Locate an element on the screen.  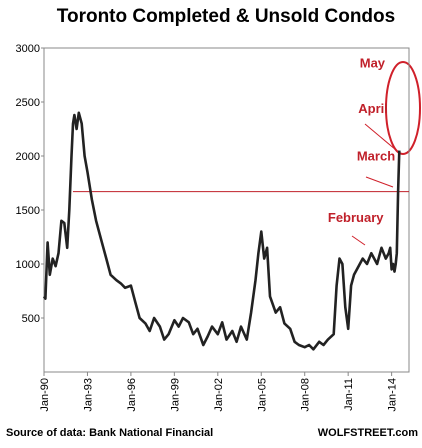
chart-title: Toronto Completed & Unsold Condos is located at coordinates (226, 16).